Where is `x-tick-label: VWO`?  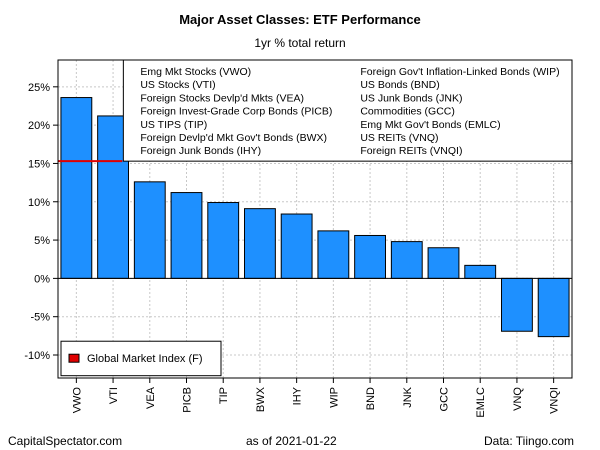 x-tick-label: VWO is located at coordinates (77, 400).